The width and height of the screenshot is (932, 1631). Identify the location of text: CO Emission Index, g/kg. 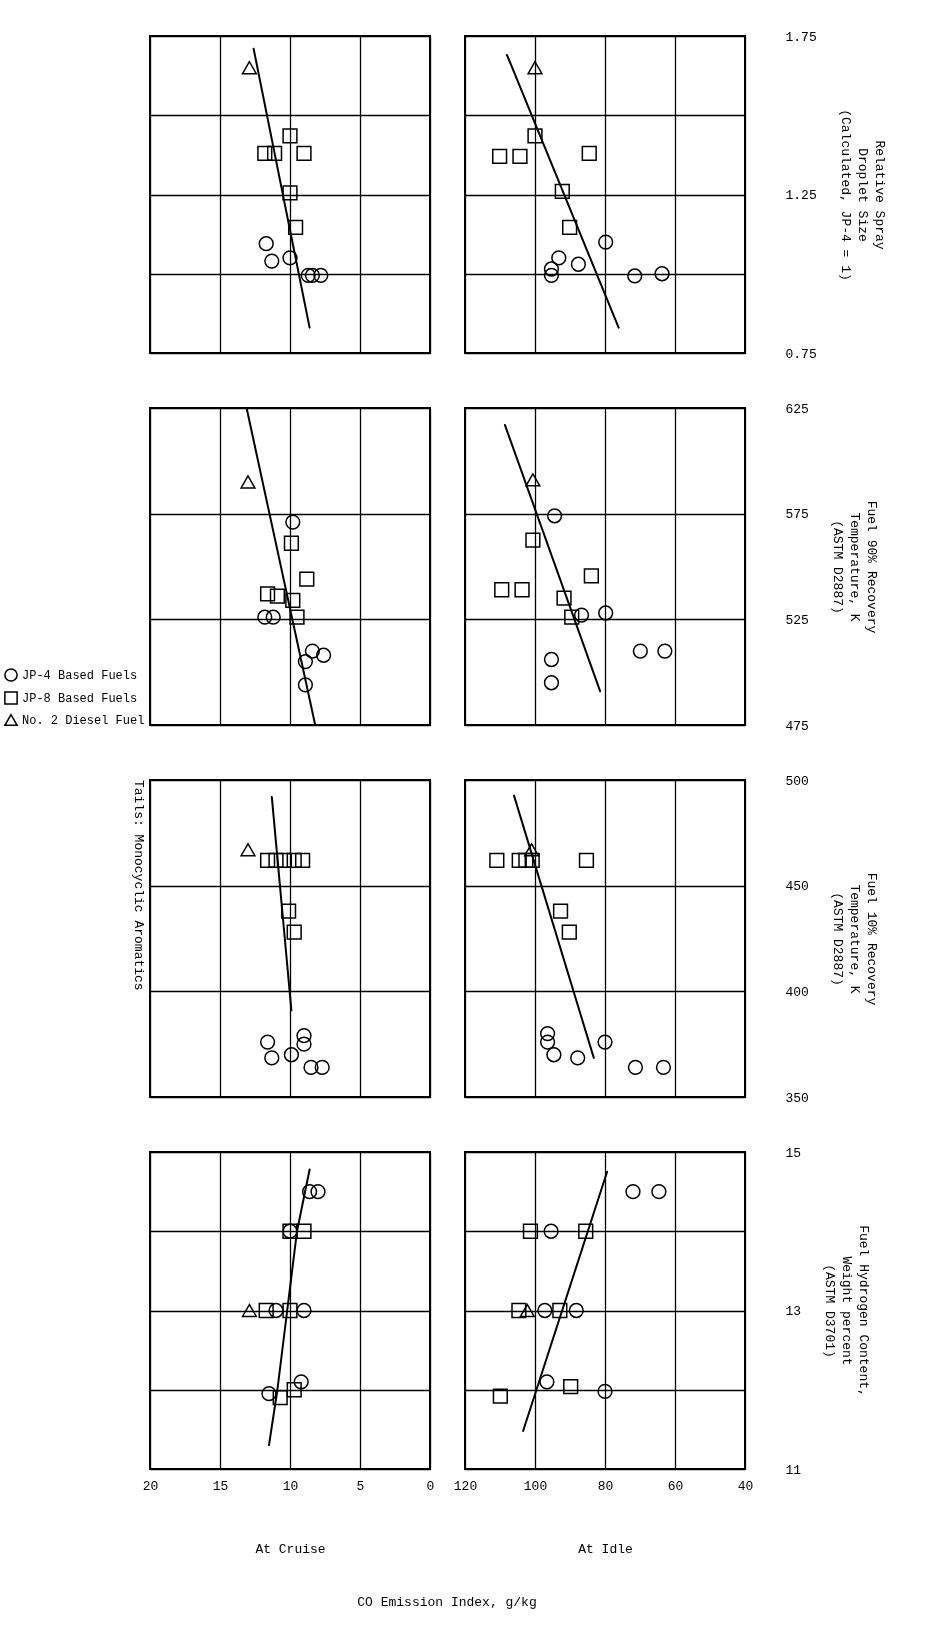
(447, 1602).